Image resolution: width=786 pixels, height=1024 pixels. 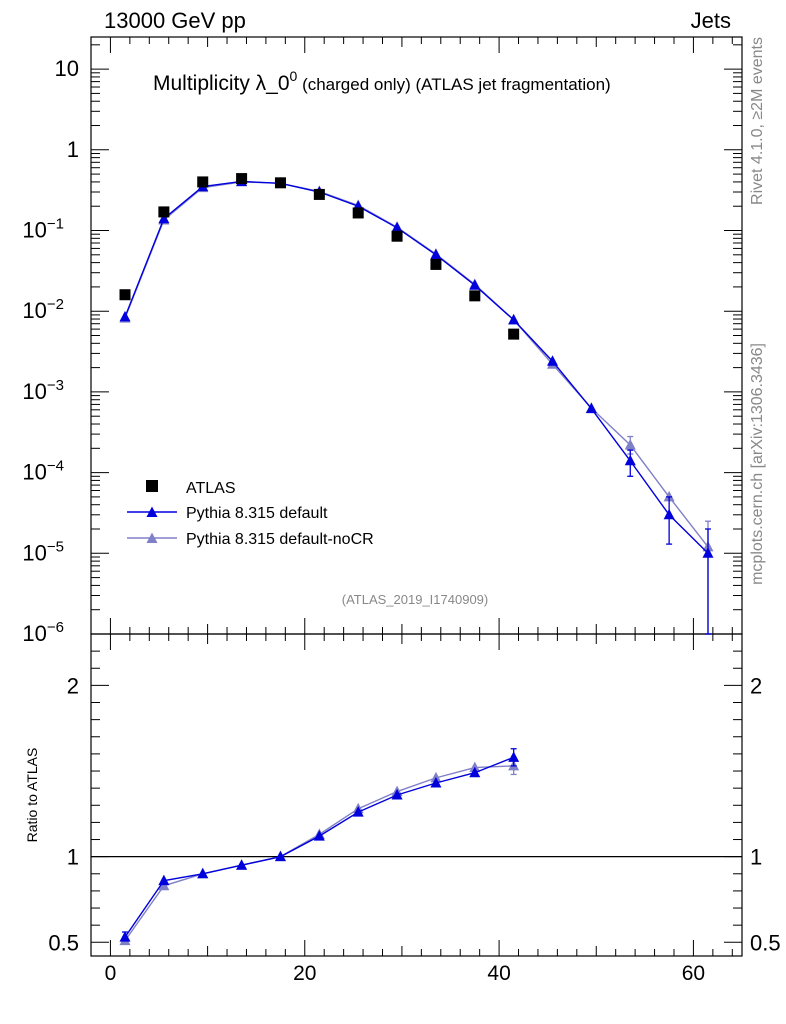 I want to click on main-y-tick-label: 10, so click(x=67, y=68).